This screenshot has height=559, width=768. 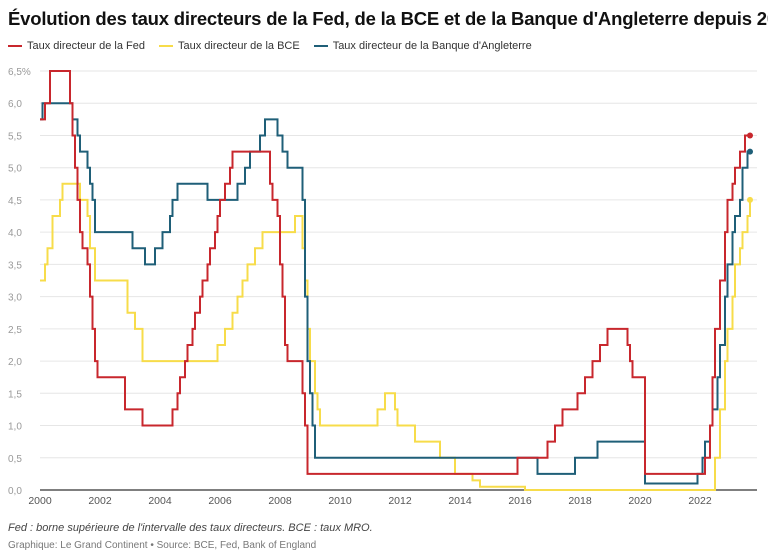 I want to click on legend-label-boe: Taux directeur de la Banque d'Angleterre, so click(x=432, y=46).